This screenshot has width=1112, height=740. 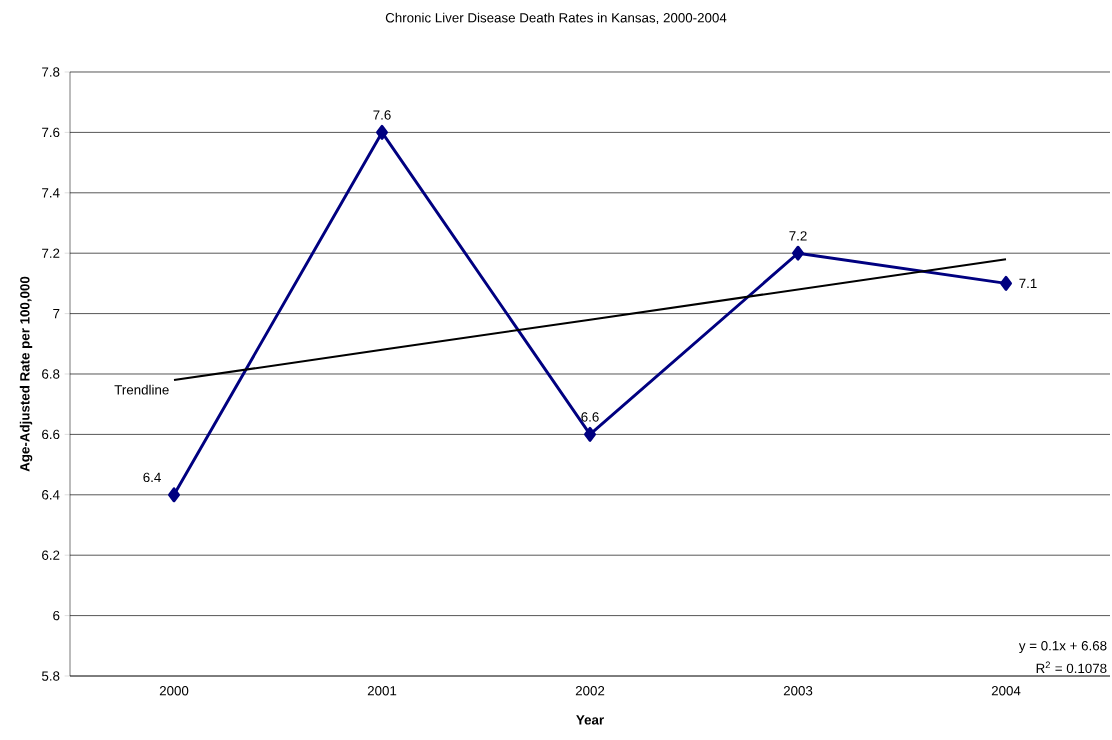 What do you see at coordinates (51, 374) in the screenshot?
I see `y-tick-label: 6.8` at bounding box center [51, 374].